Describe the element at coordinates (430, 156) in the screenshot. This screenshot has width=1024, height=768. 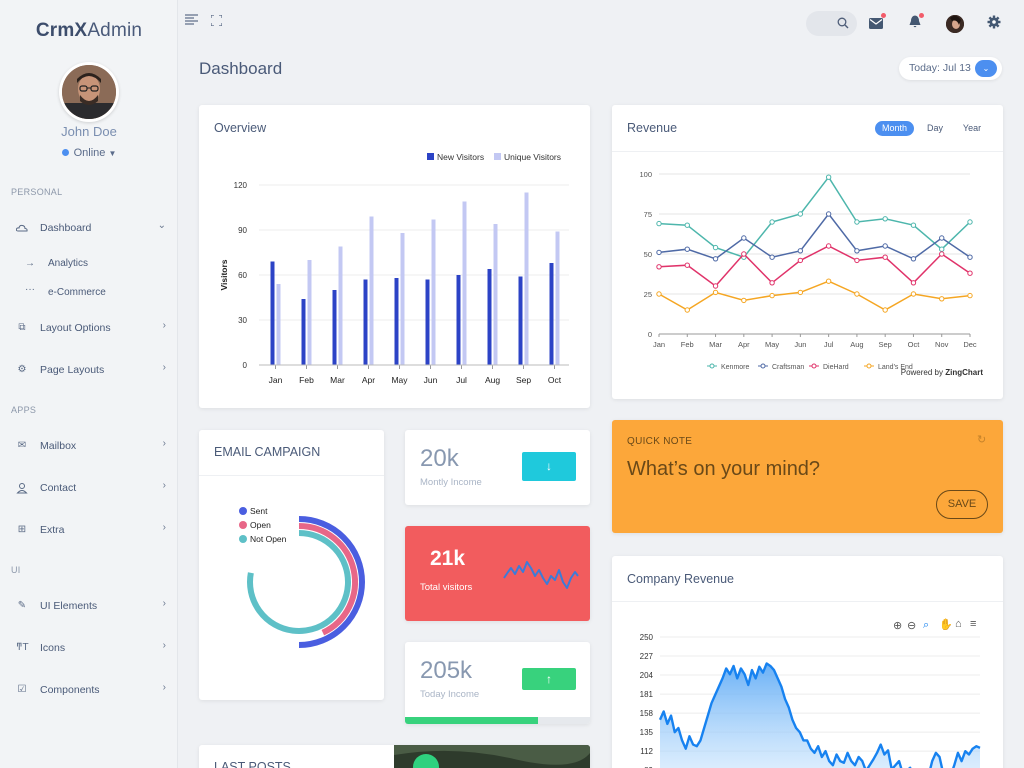
I see `legend-swatch` at that location.